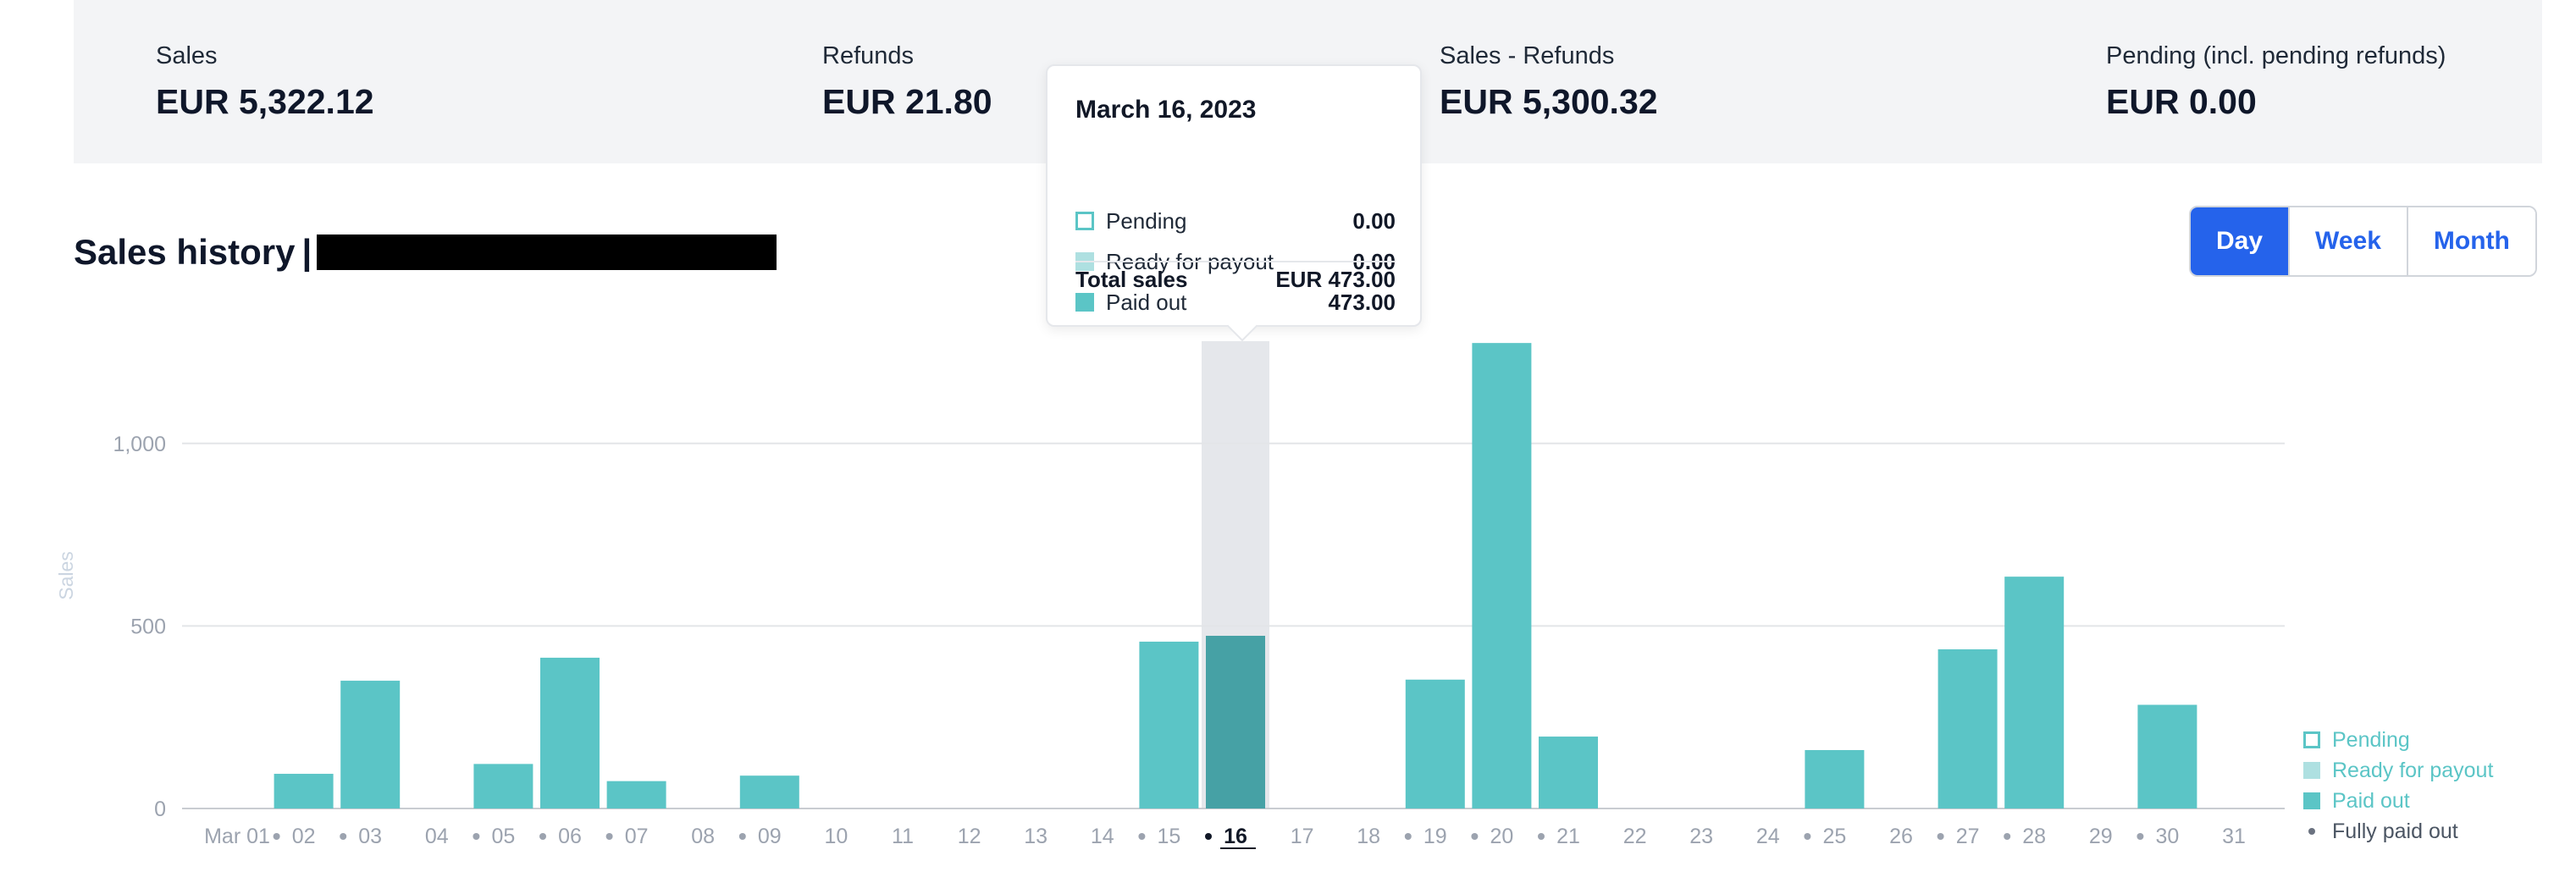 The width and height of the screenshot is (2576, 894). I want to click on x-tick-label: 08, so click(703, 836).